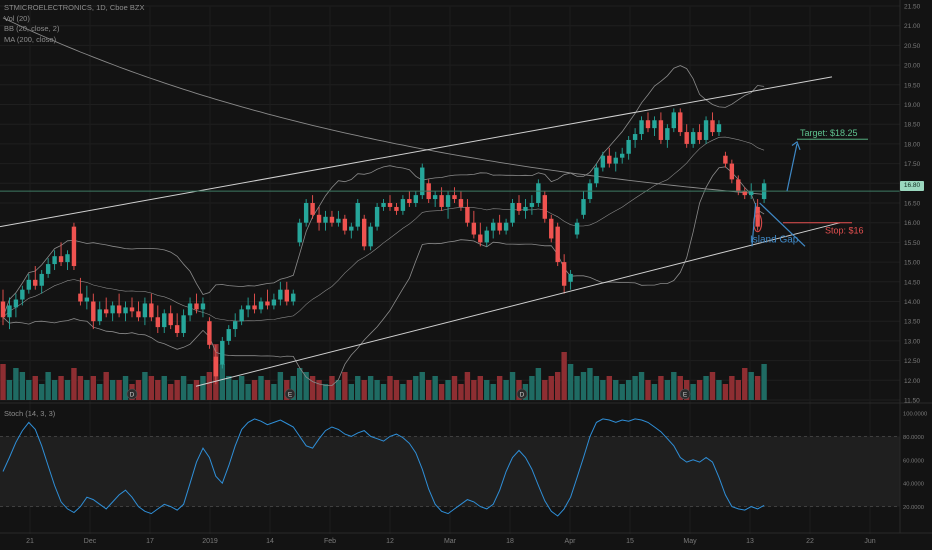  I want to click on time-tick-label: 18, so click(510, 541).